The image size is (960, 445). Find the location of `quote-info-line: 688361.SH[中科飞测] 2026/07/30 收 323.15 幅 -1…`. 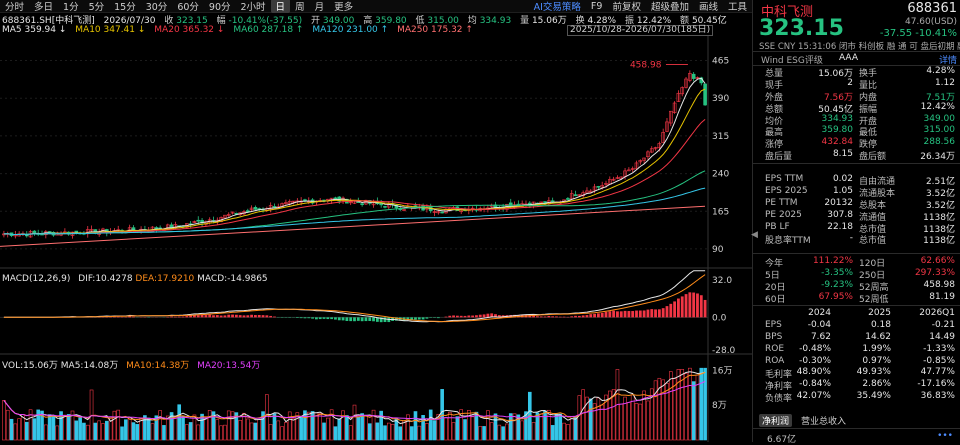

quote-info-line: 688361.SH[中科飞测] 2026/07/30 收 323.15 幅 -1… is located at coordinates (376, 18).